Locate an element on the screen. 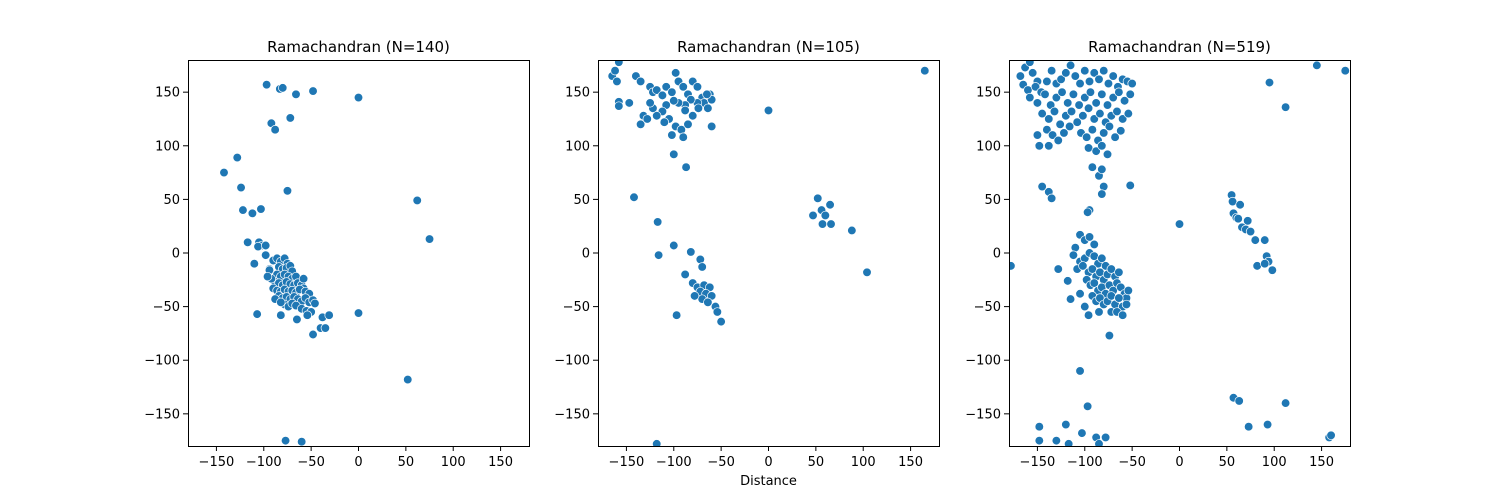 This screenshot has width=1500, height=500. x-tick-label: −150 is located at coordinates (217, 462).